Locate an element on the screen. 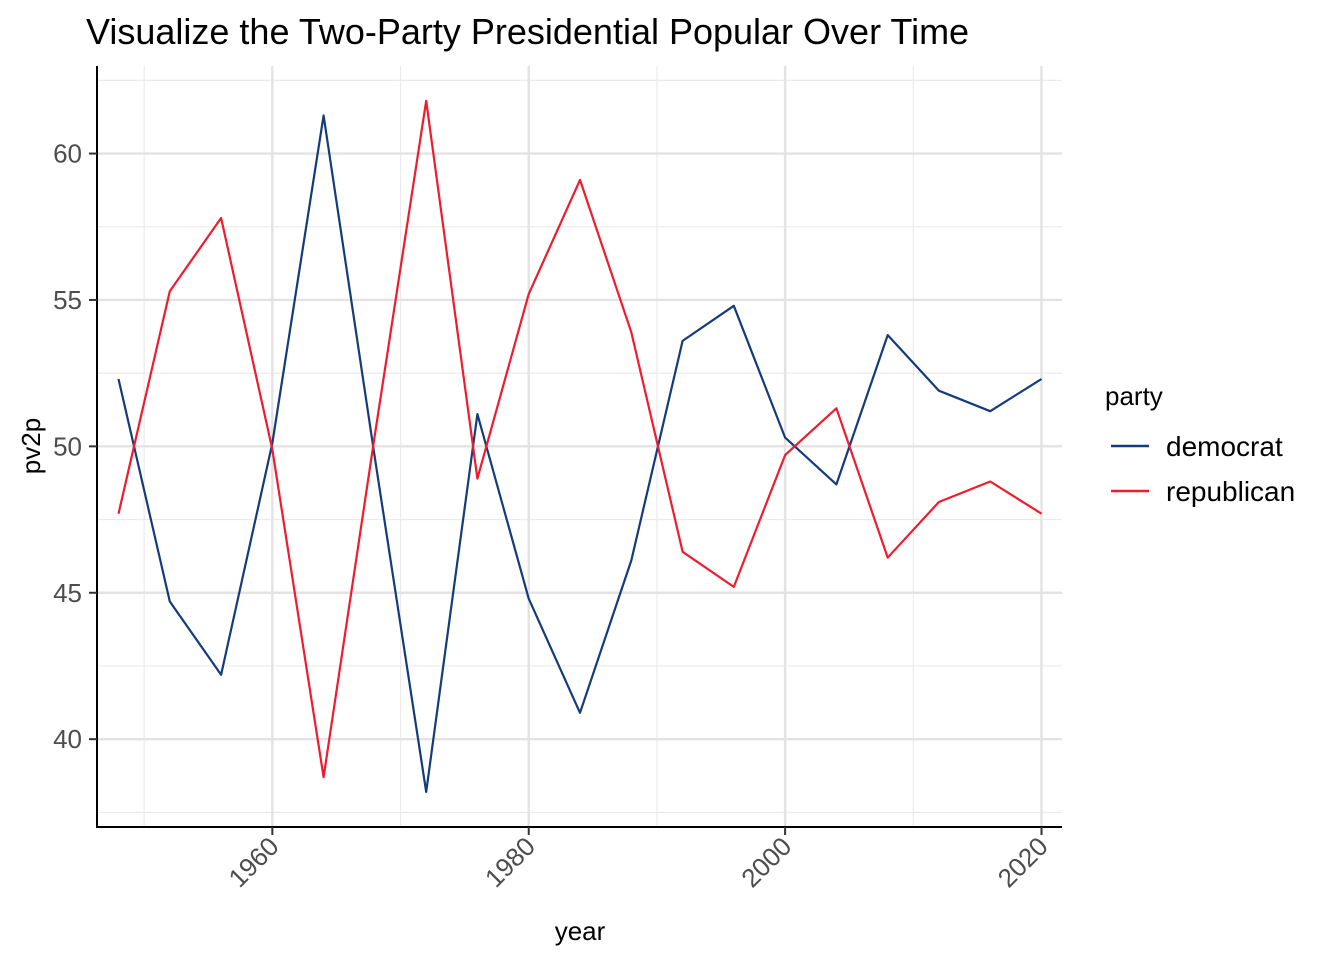 The width and height of the screenshot is (1344, 960). legend: party democrat republican is located at coordinates (1200, 444).